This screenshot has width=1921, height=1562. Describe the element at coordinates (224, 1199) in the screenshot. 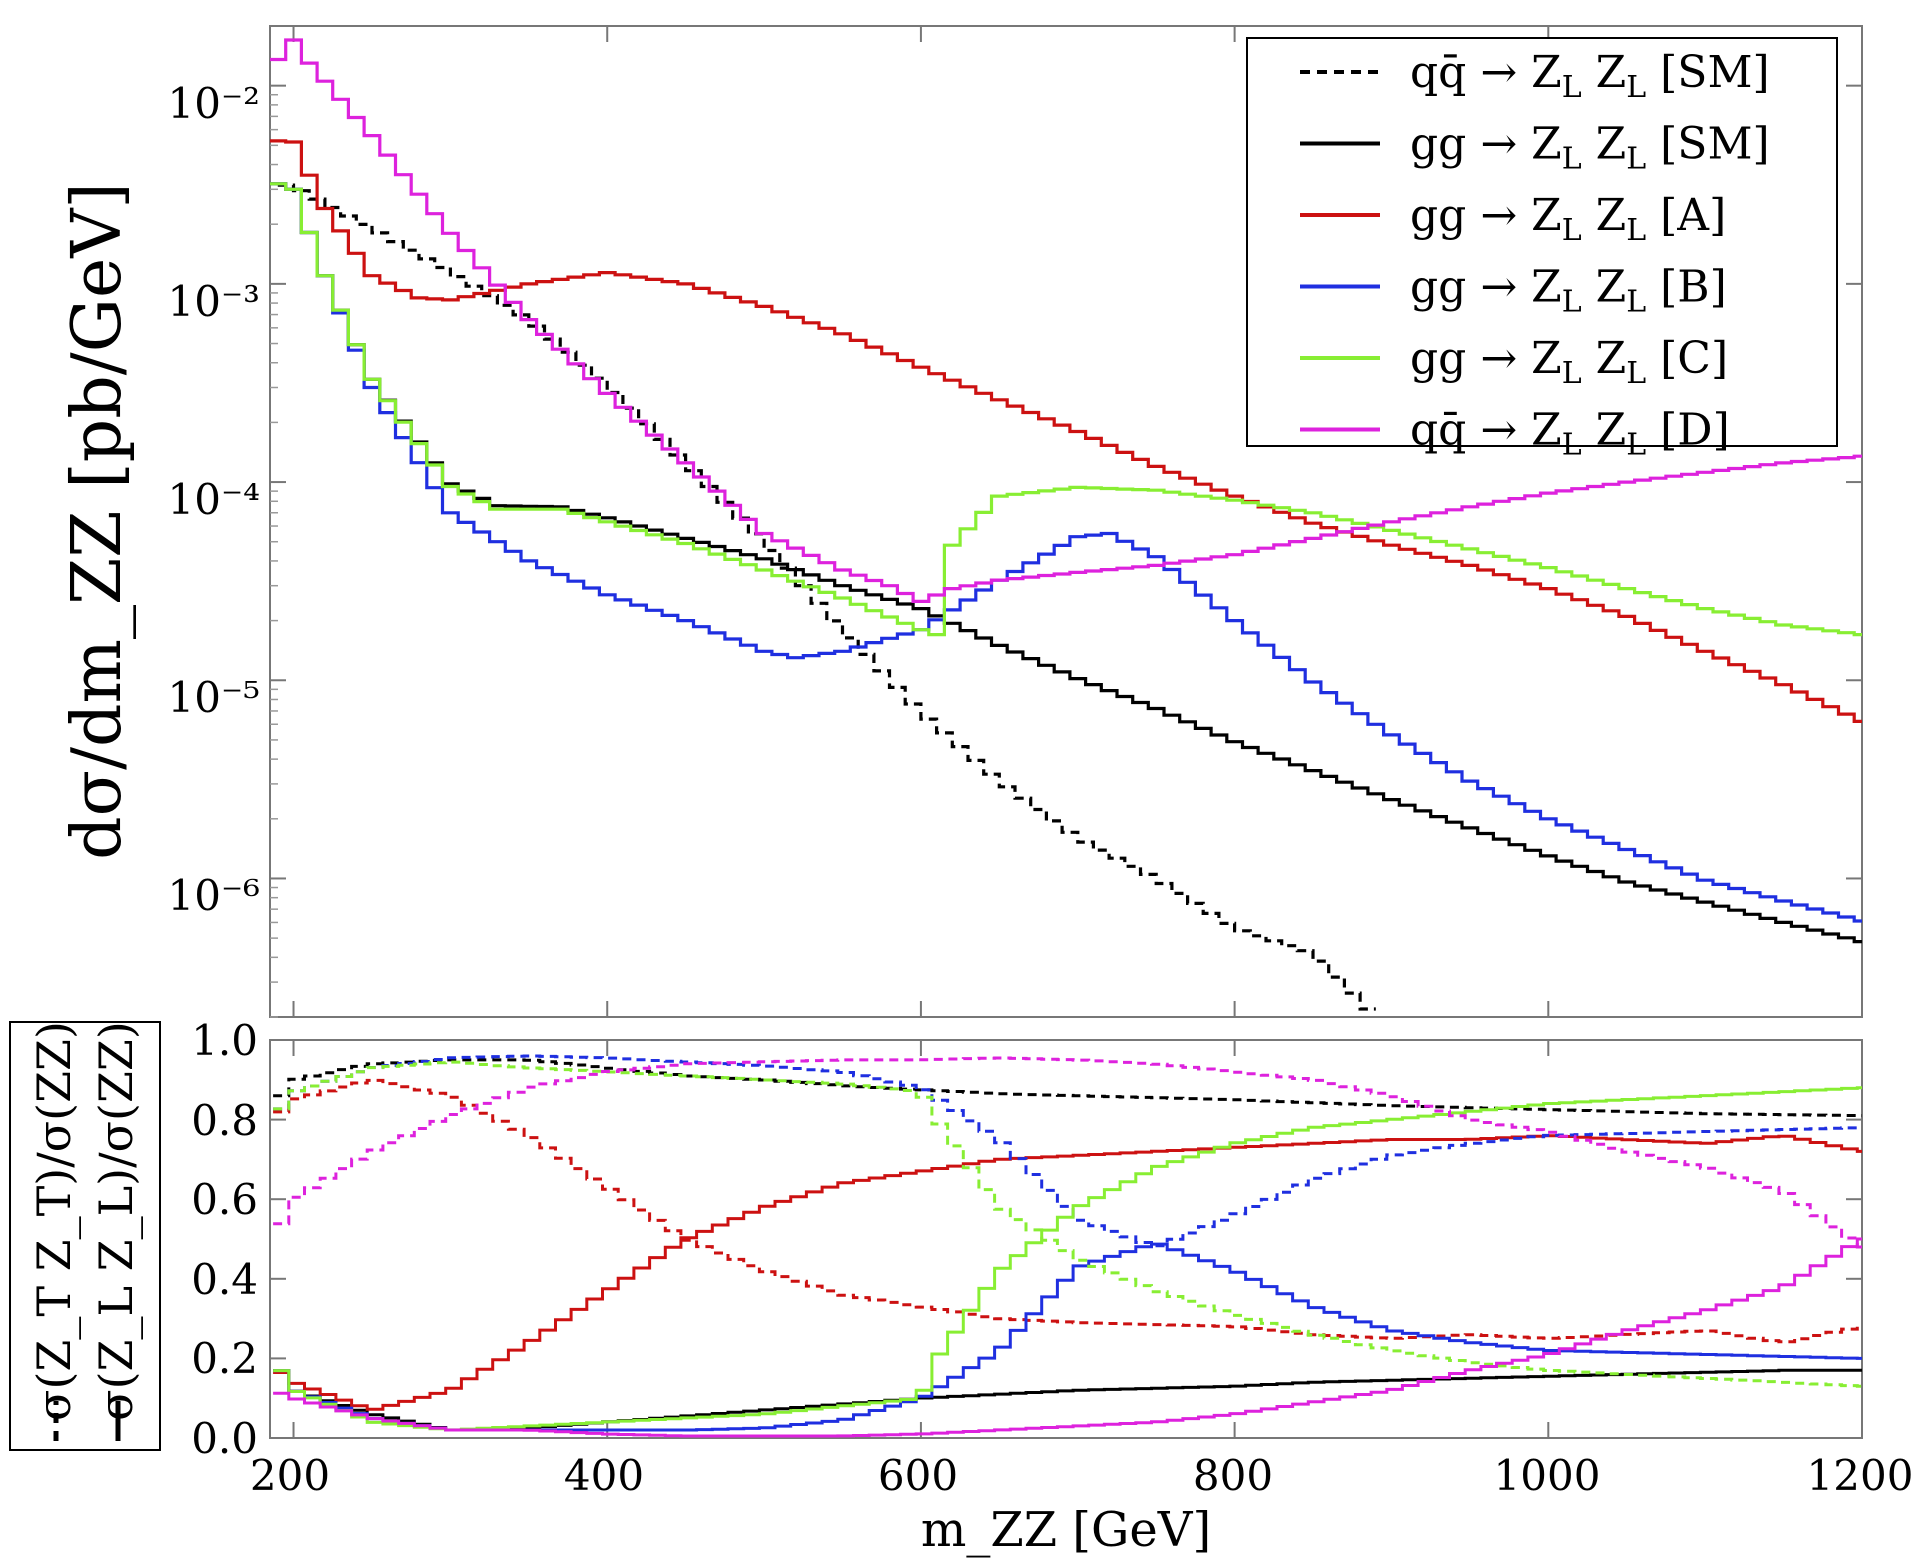

I see `lower-y-tick-label: 0.6` at that location.